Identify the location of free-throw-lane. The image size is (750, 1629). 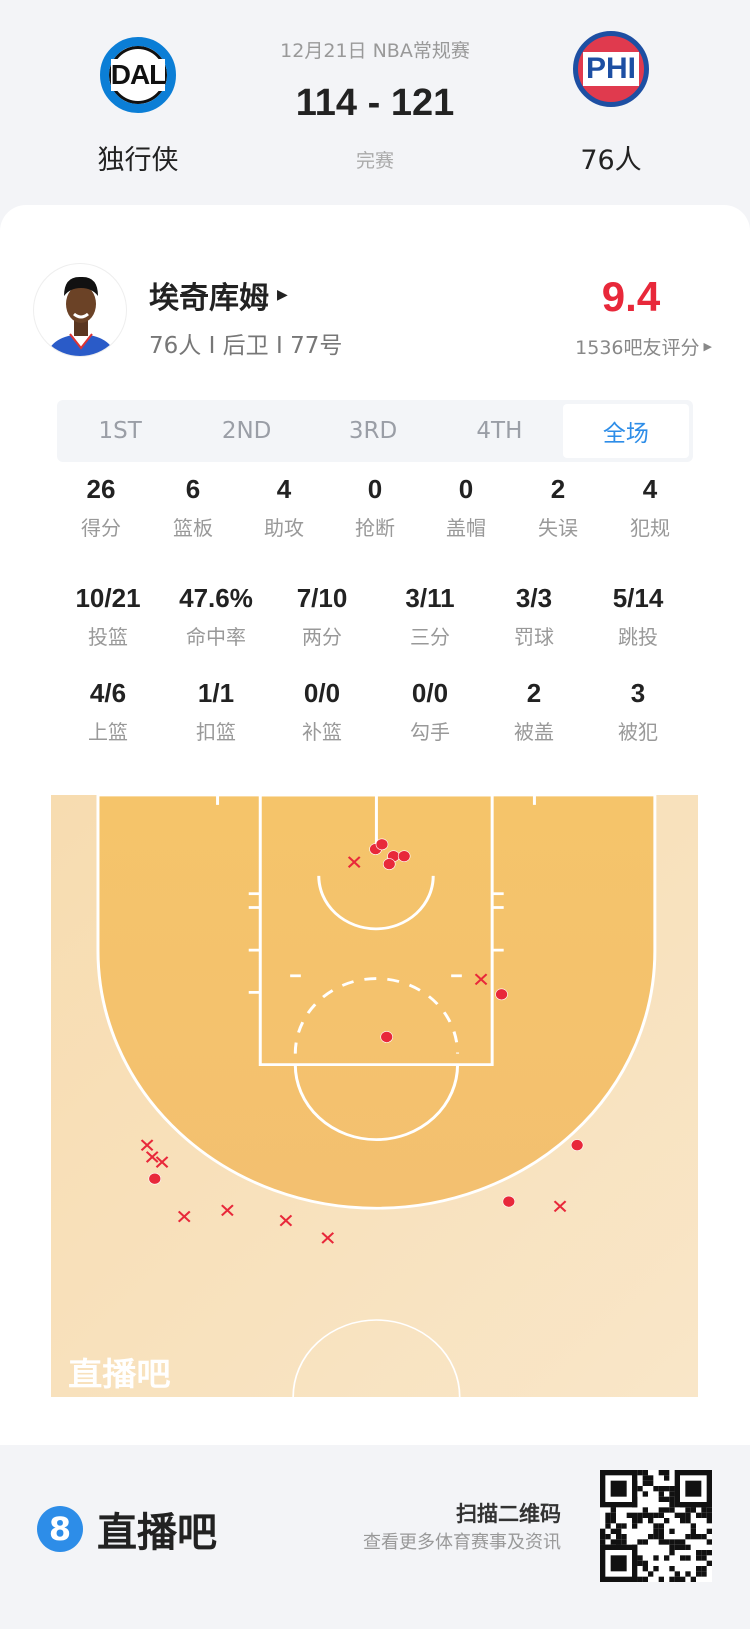
(376, 930).